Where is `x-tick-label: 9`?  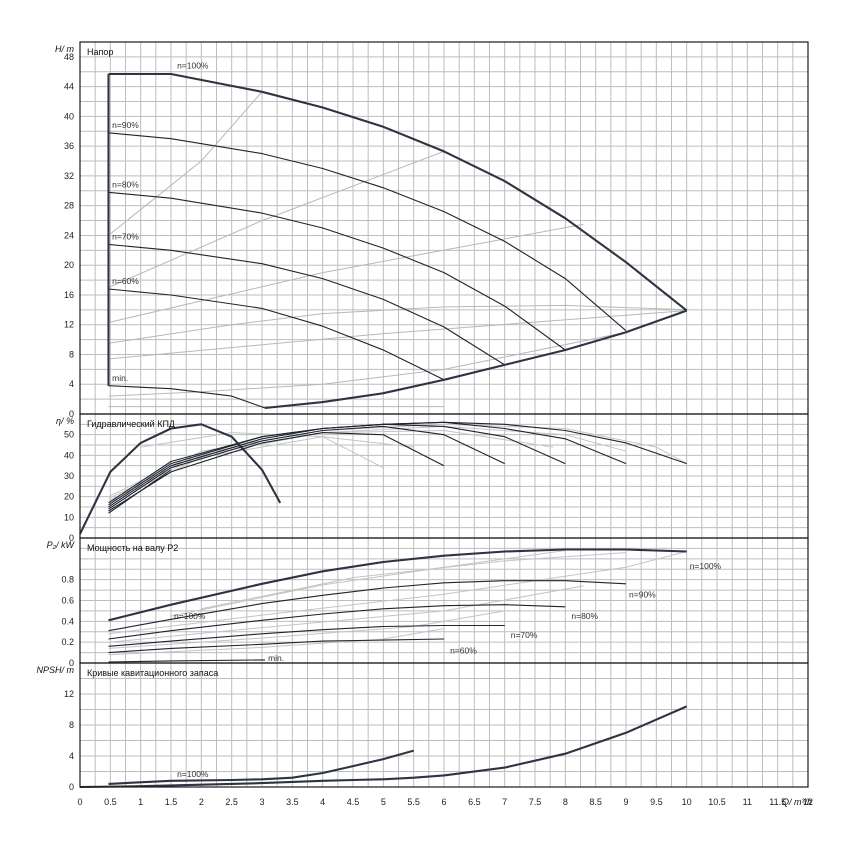
x-tick-label: 9 is located at coordinates (625, 802).